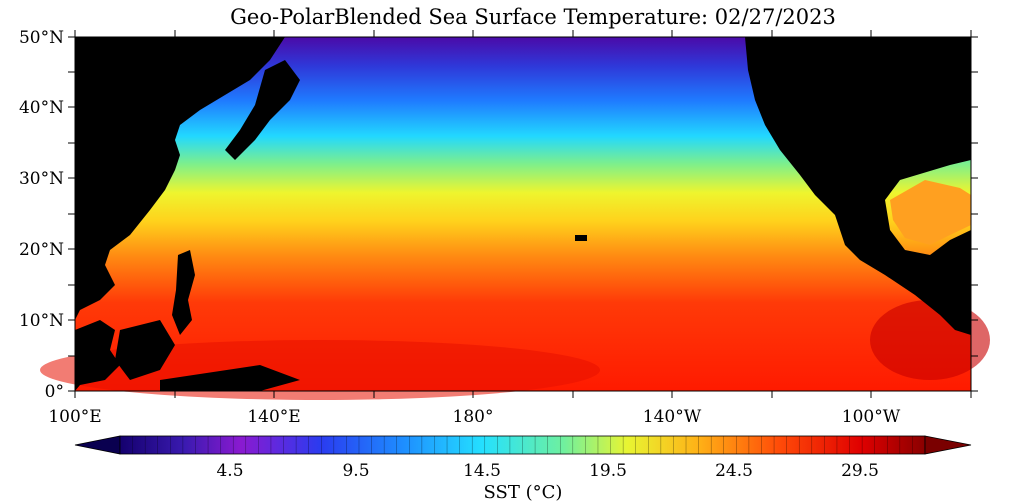  I want to click on y-tick-label: 40°N, so click(41, 108).